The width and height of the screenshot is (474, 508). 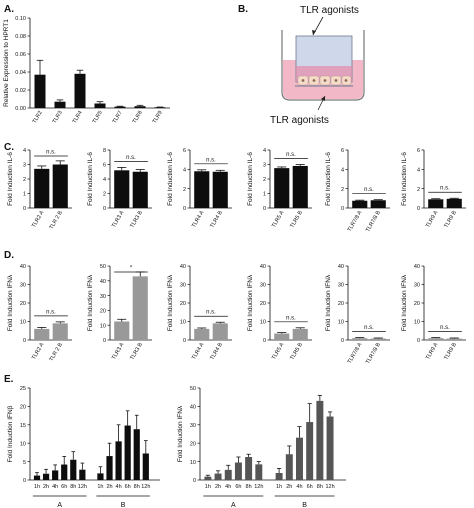 What do you see at coordinates (131, 269) in the screenshot?
I see `significance-label: *` at bounding box center [131, 269].